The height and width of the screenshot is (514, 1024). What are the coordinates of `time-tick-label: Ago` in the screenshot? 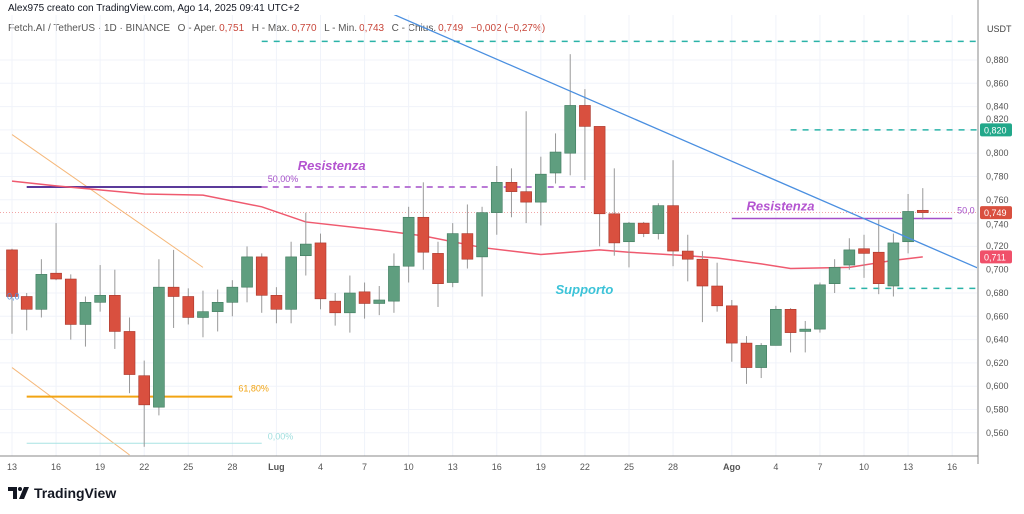 It's located at (732, 467).